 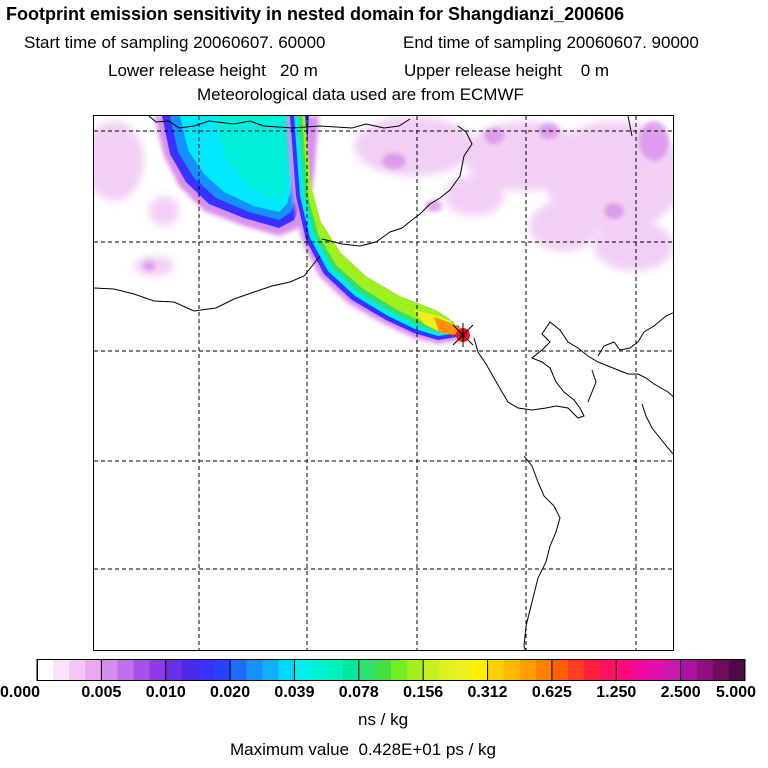 I want to click on receptor-station-marker, so click(x=463, y=335).